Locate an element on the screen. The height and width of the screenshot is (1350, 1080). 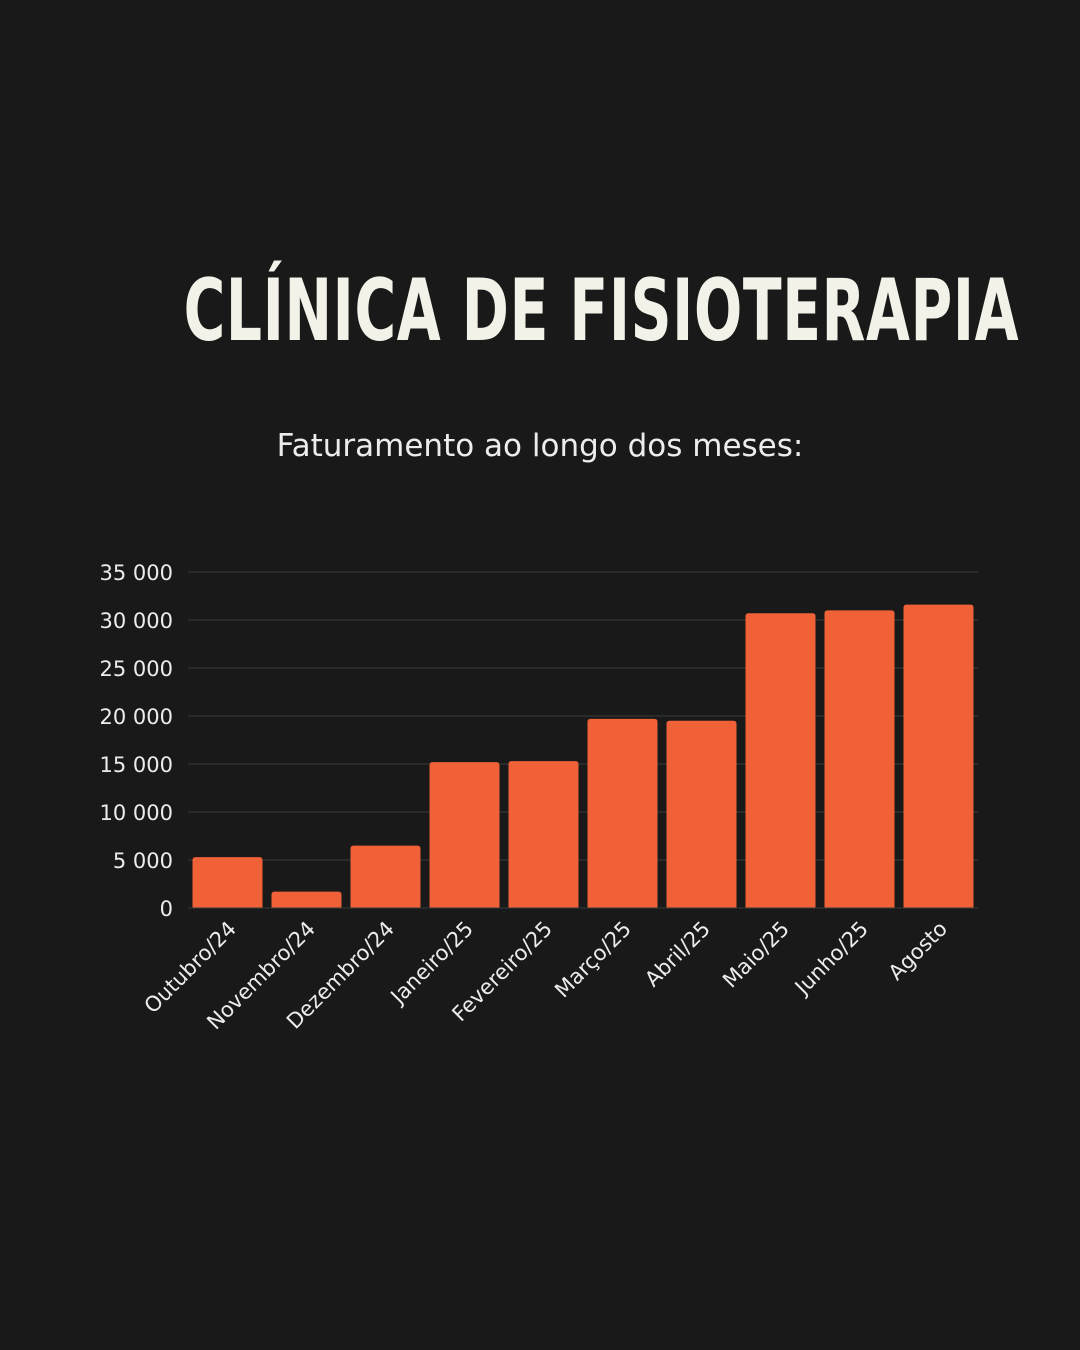
y-tick-label: 15 000 is located at coordinates (136, 765).